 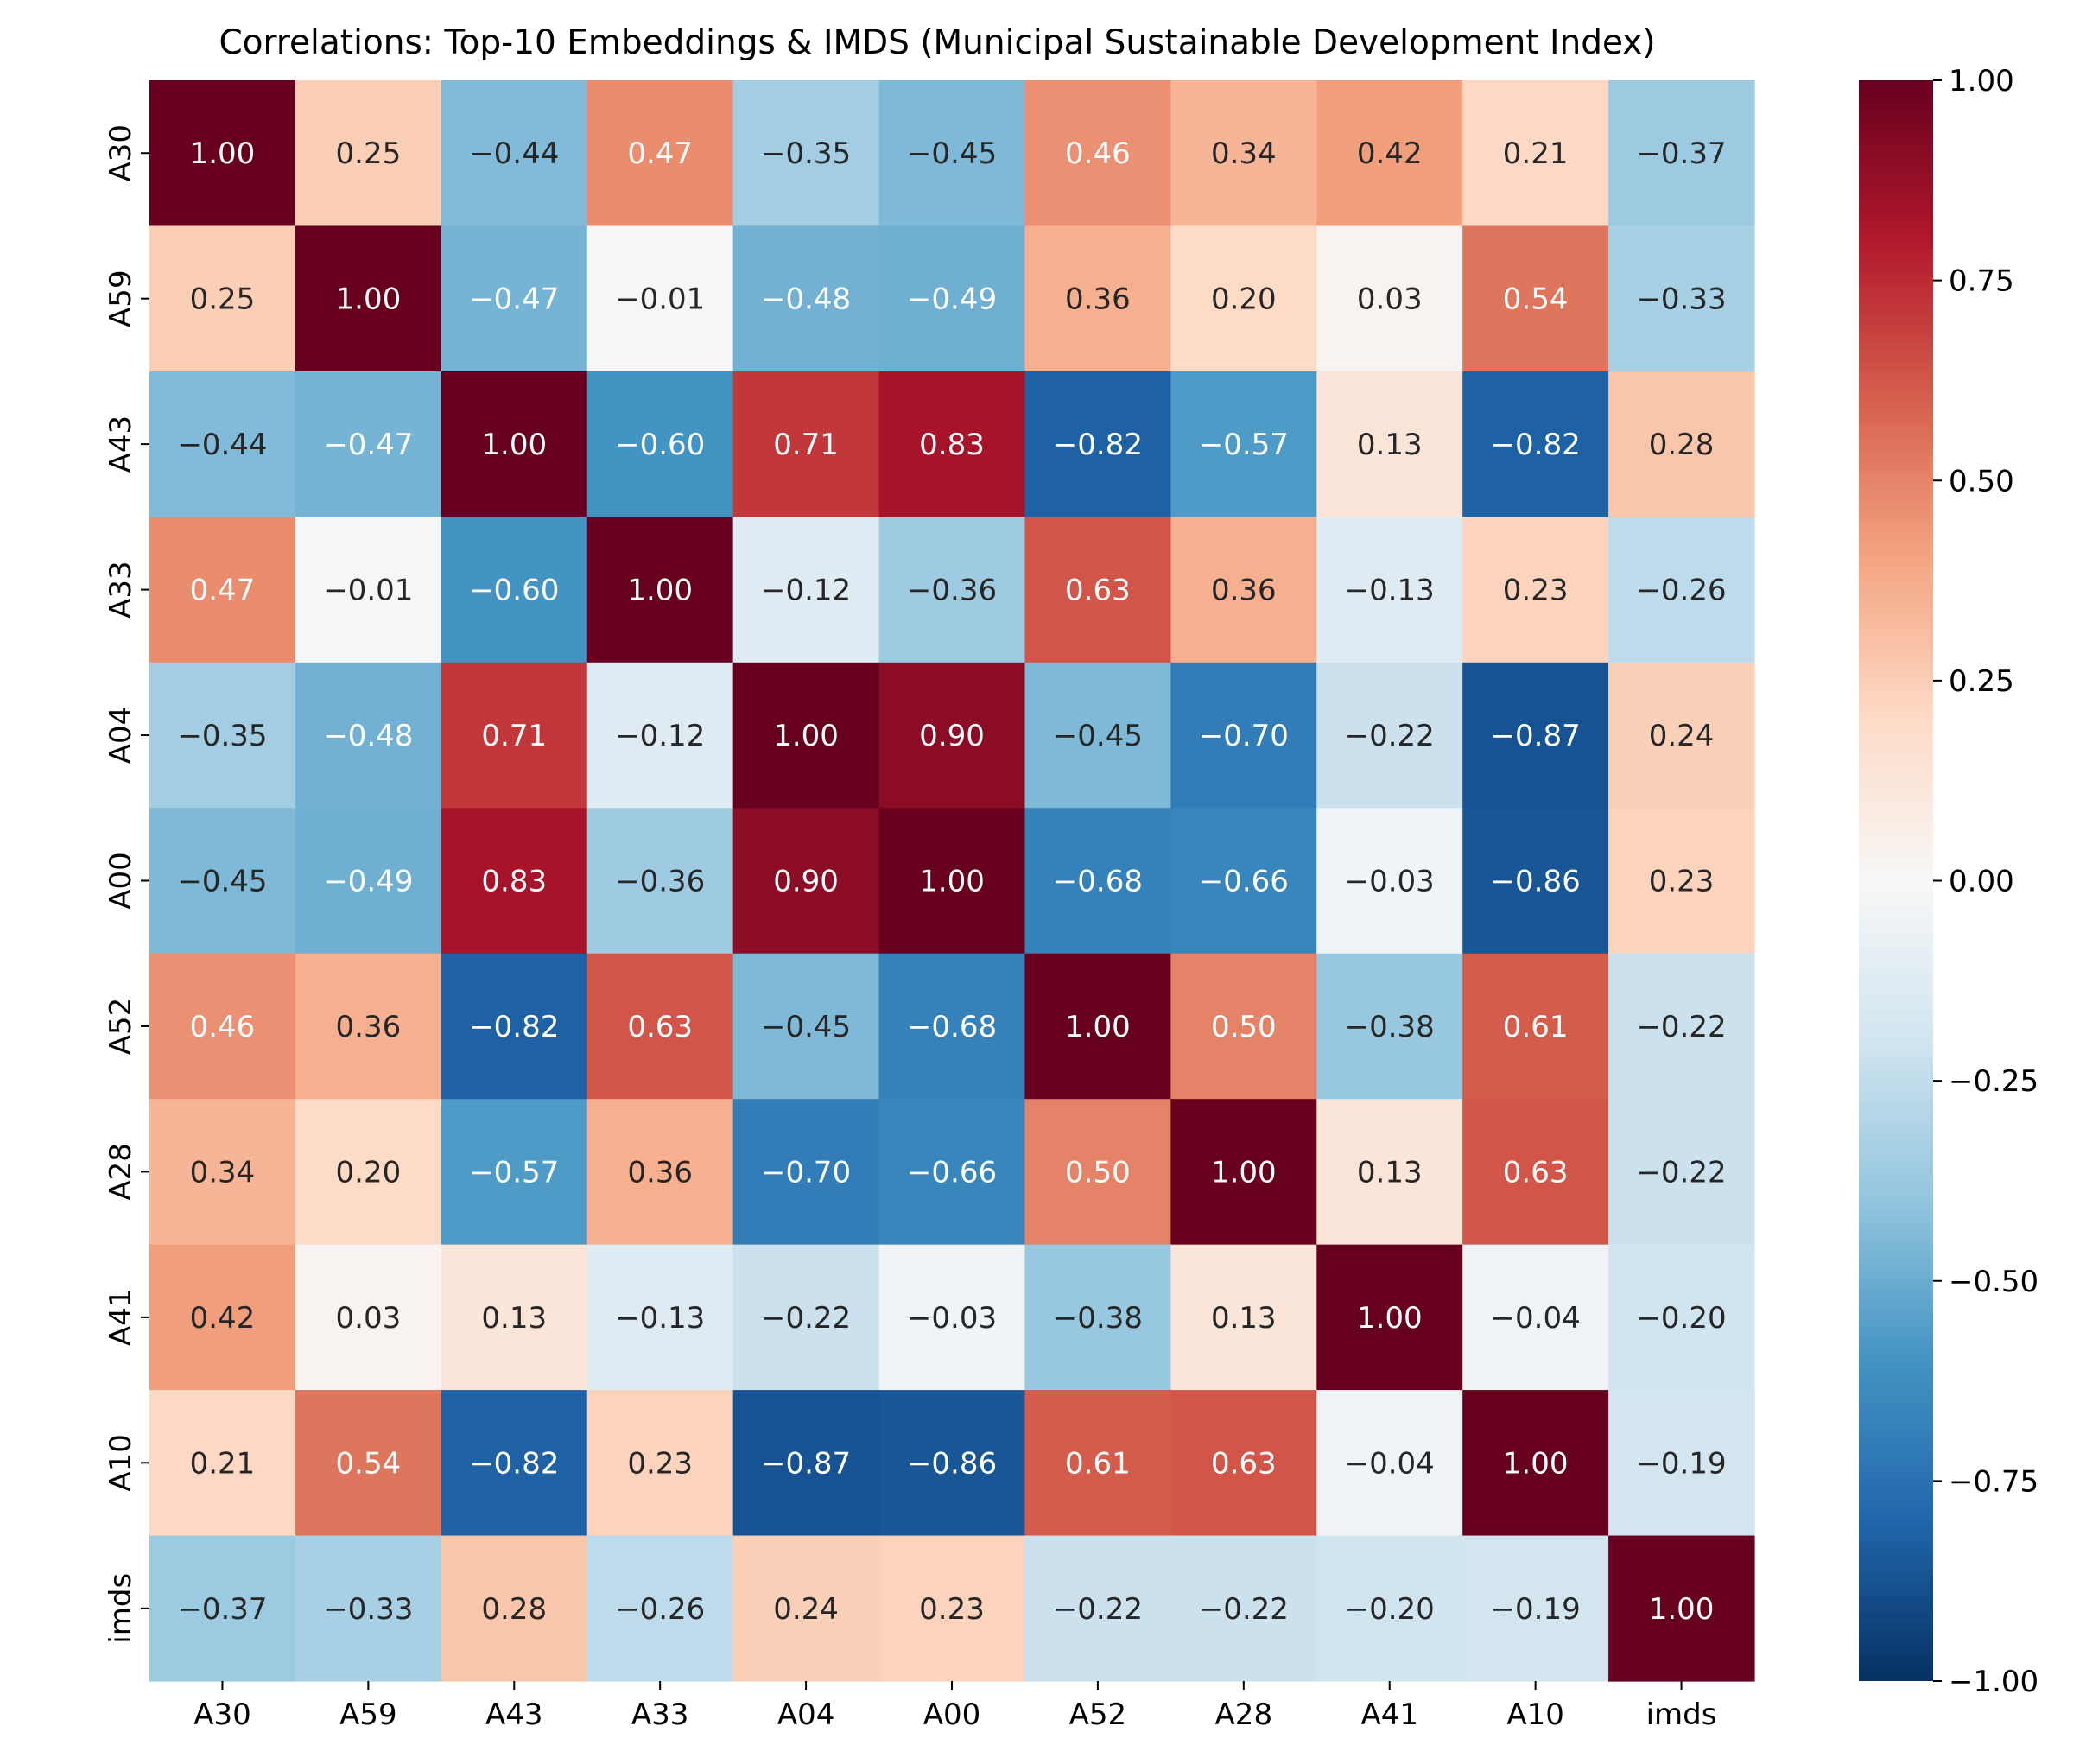 I want to click on cell-label: 0.23, so click(x=1536, y=591).